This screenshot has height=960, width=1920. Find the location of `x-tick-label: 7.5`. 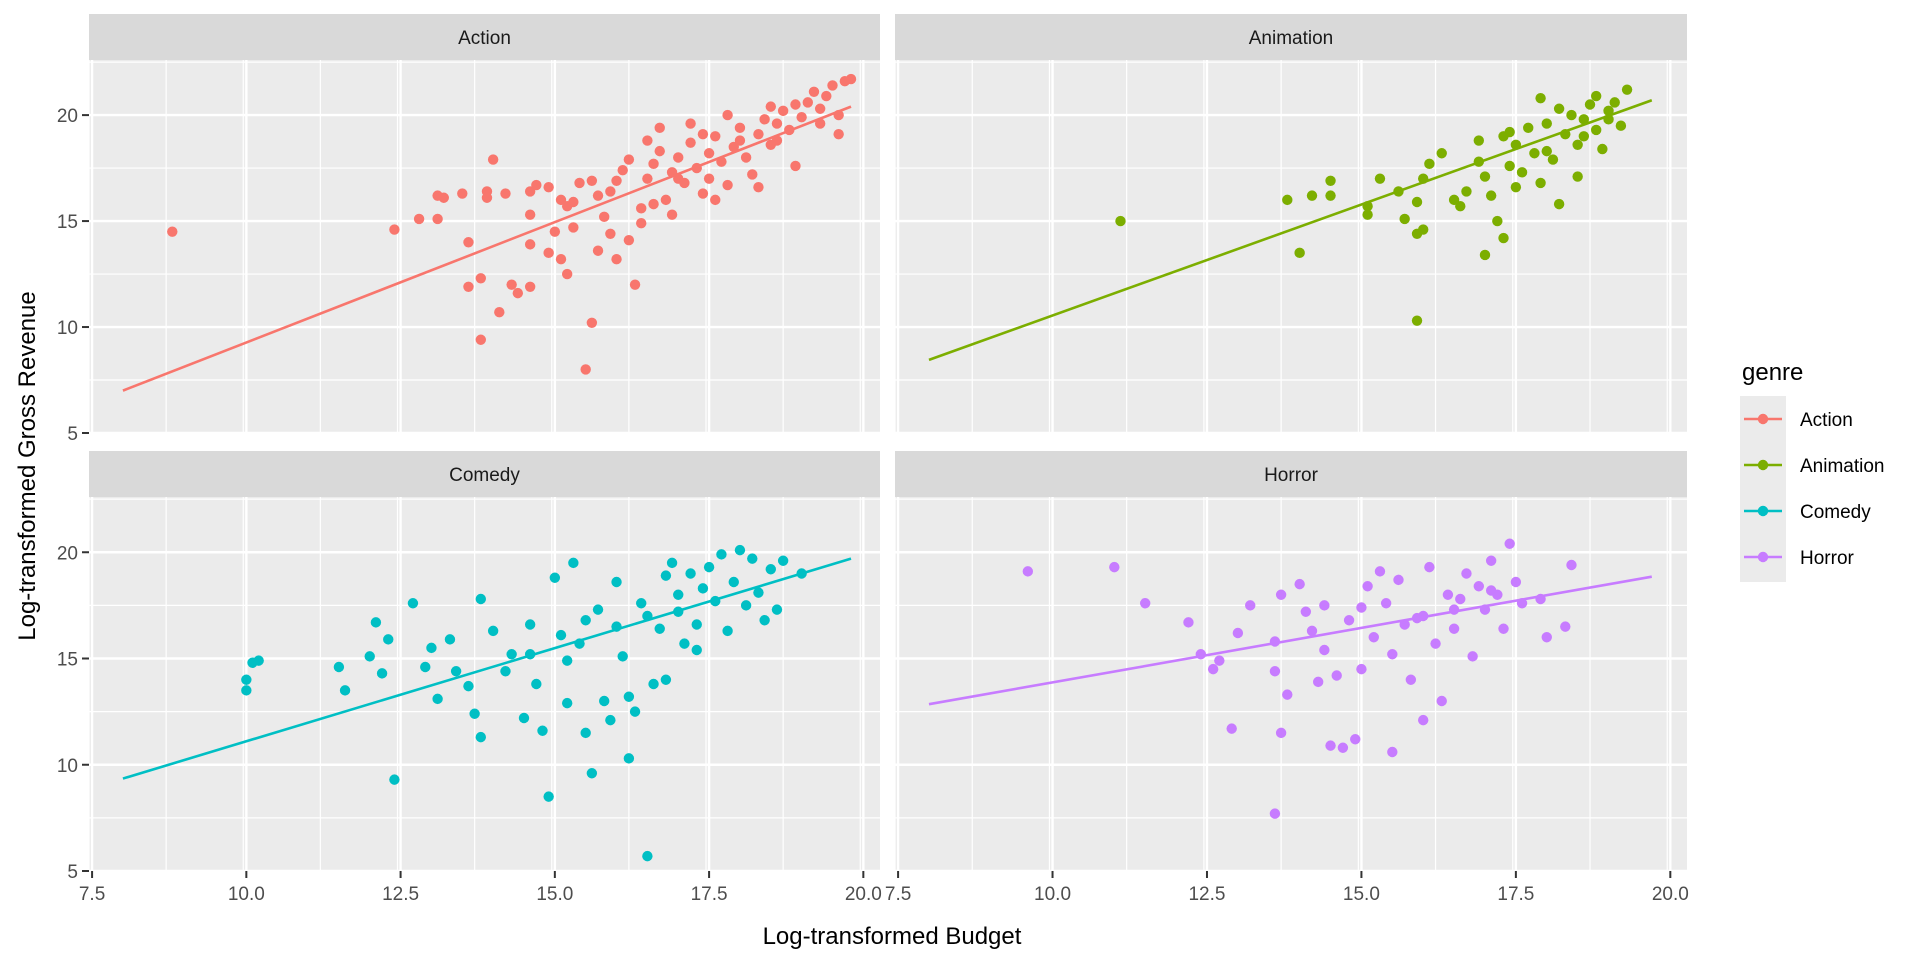

x-tick-label: 7.5 is located at coordinates (92, 894).